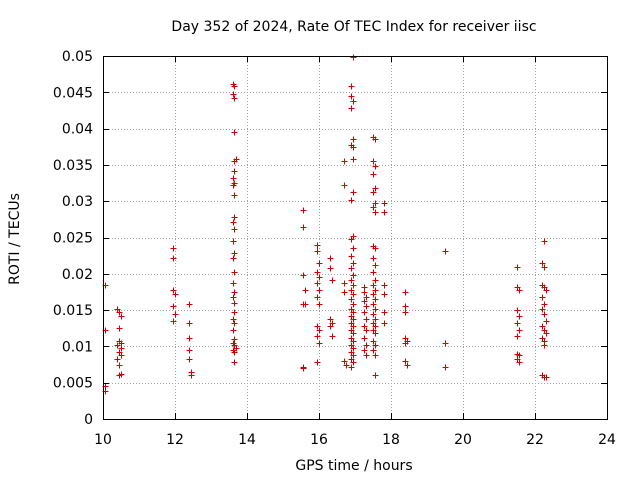  What do you see at coordinates (463, 440) in the screenshot?
I see `x-tick-label: 20` at bounding box center [463, 440].